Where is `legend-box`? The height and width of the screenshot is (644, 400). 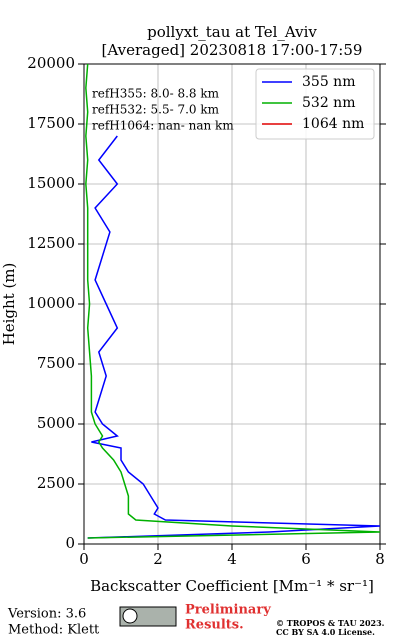
legend-box is located at coordinates (315, 104).